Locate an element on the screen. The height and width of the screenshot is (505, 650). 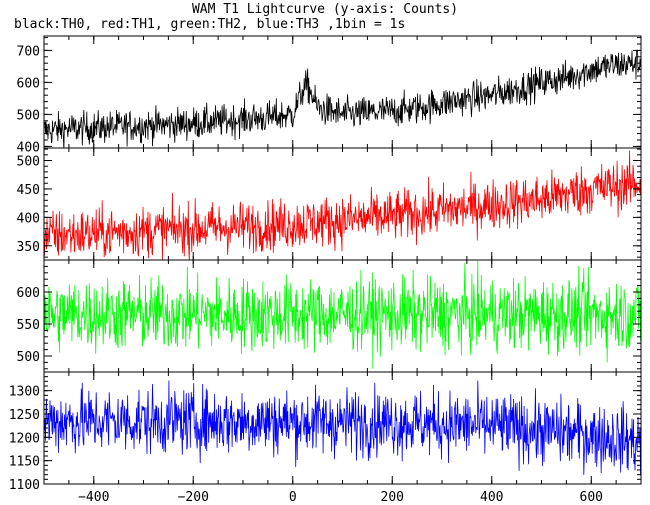
y-tick-label: 1250 is located at coordinates (24, 415).